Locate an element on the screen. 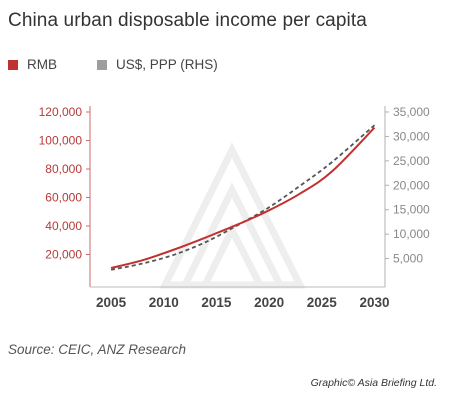 The image size is (449, 402). y-right-tick-label: 20,000 is located at coordinates (411, 185).